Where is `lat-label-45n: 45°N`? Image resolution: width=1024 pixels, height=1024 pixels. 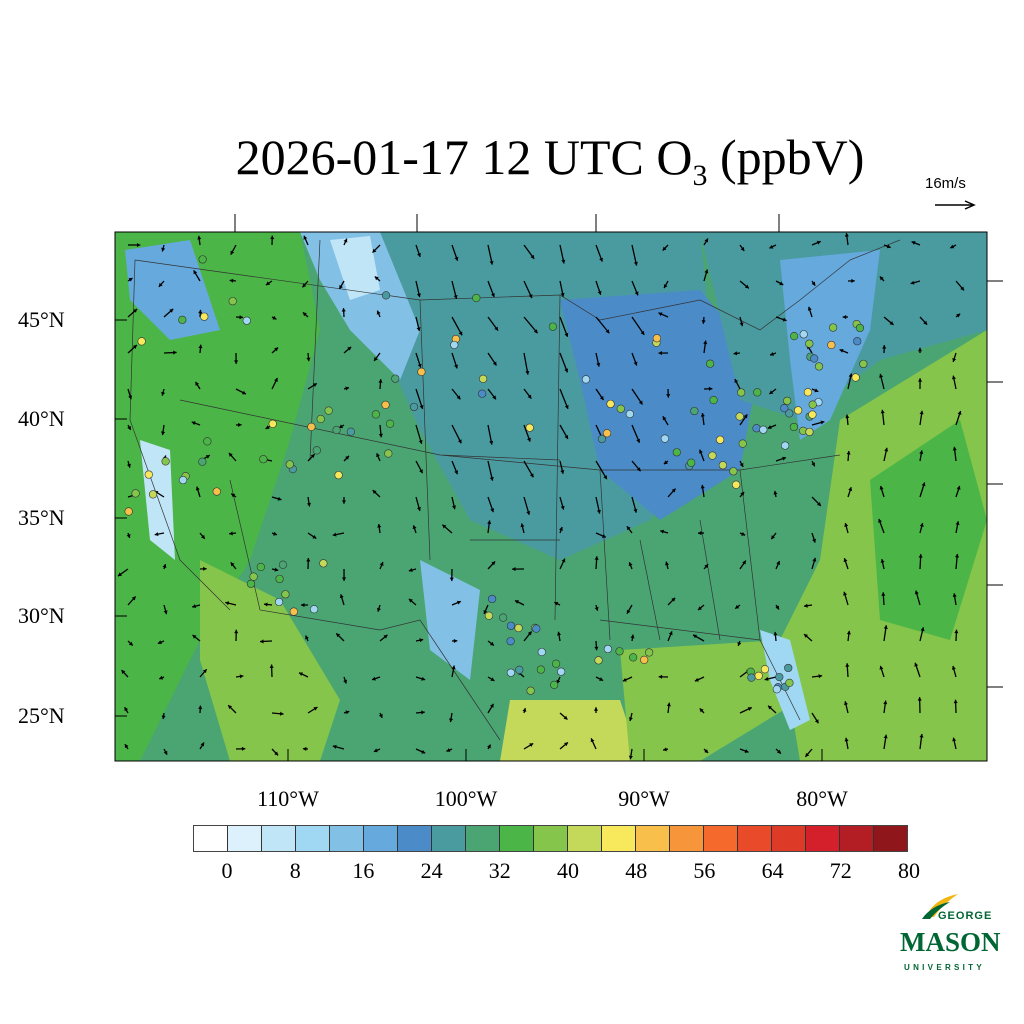
lat-label-45n: 45°N is located at coordinates (41, 319).